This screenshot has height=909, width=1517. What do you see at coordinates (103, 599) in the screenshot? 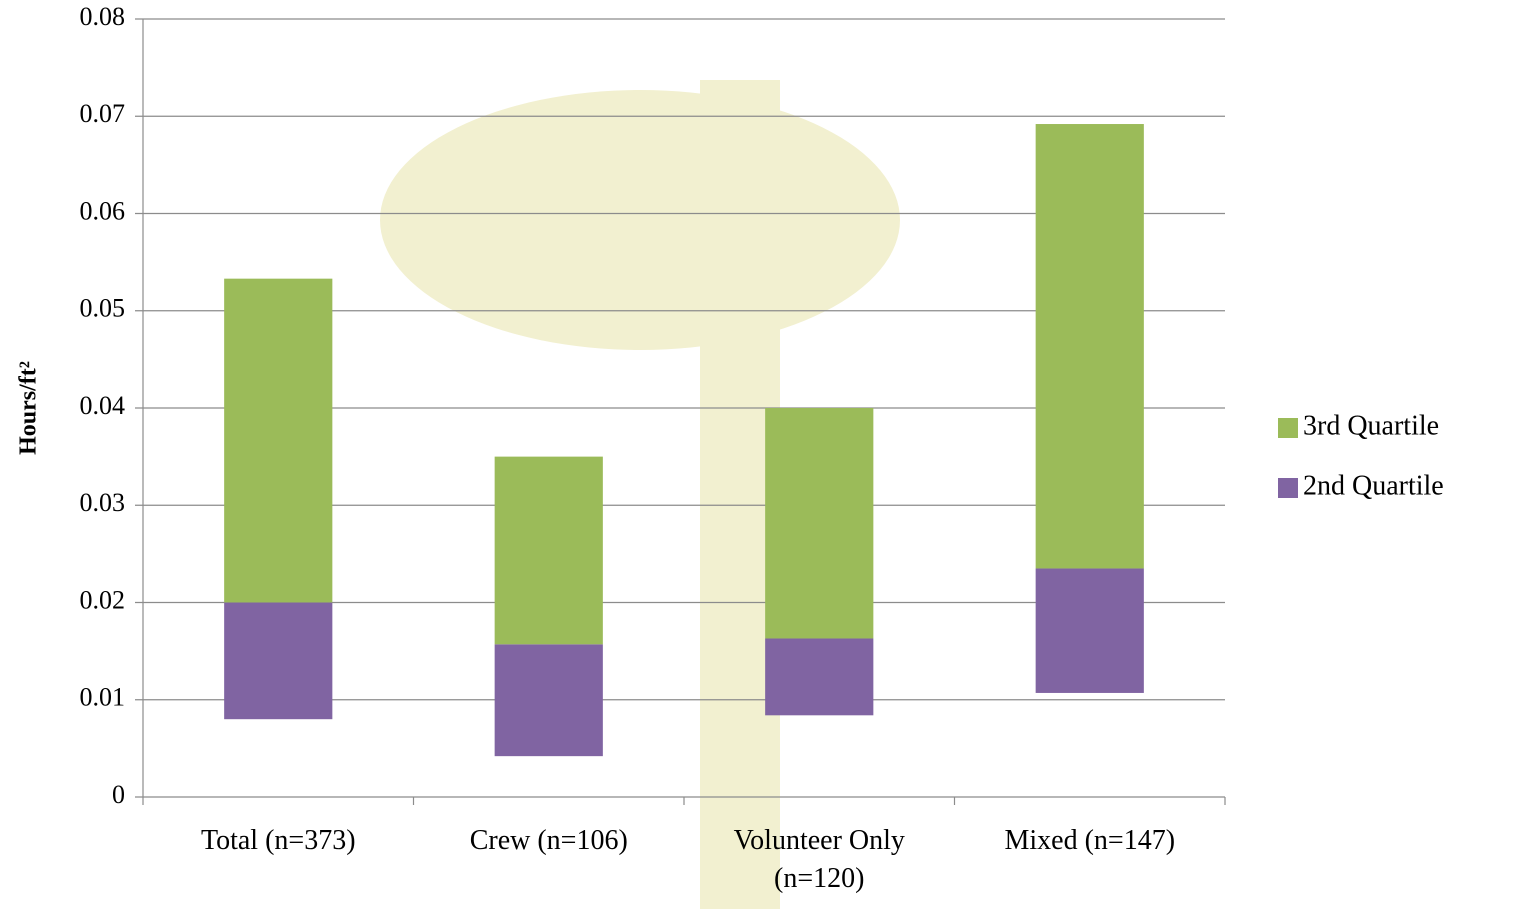
I see `y-tick-label: 0.02` at bounding box center [103, 599].